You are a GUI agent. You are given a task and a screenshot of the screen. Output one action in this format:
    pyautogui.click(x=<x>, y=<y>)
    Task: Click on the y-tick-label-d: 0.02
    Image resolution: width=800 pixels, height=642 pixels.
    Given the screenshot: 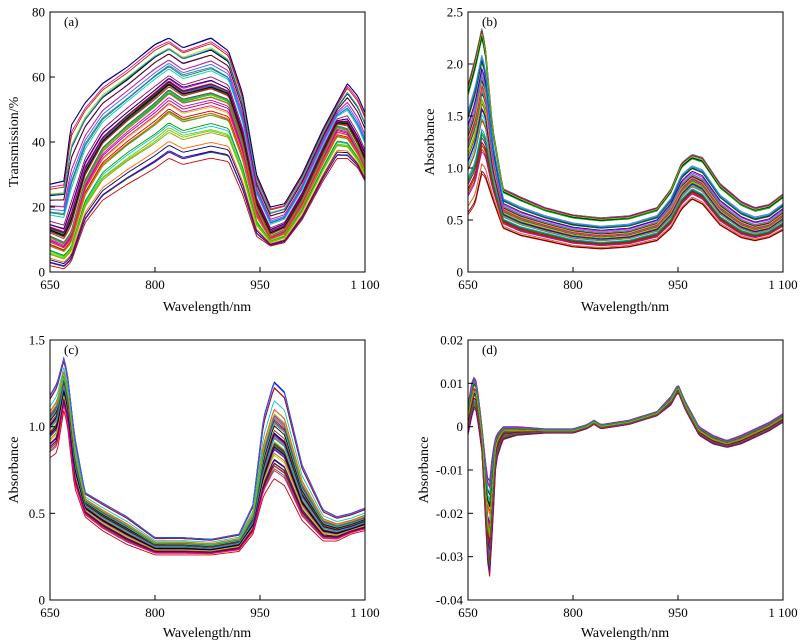 What is the action you would take?
    pyautogui.click(x=451, y=340)
    